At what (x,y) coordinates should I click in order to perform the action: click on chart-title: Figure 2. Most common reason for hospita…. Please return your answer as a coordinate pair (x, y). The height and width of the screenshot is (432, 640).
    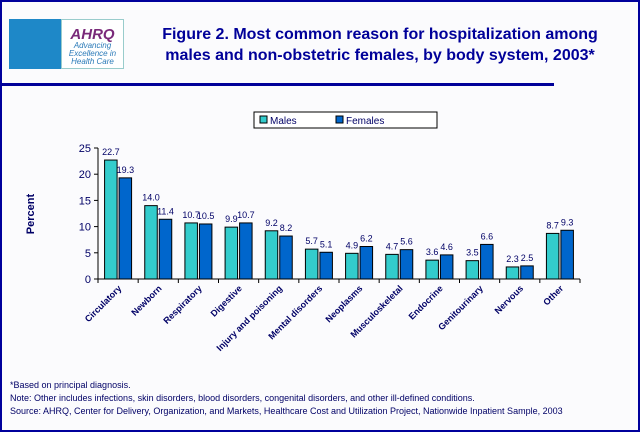
    Looking at the image, I should click on (380, 45).